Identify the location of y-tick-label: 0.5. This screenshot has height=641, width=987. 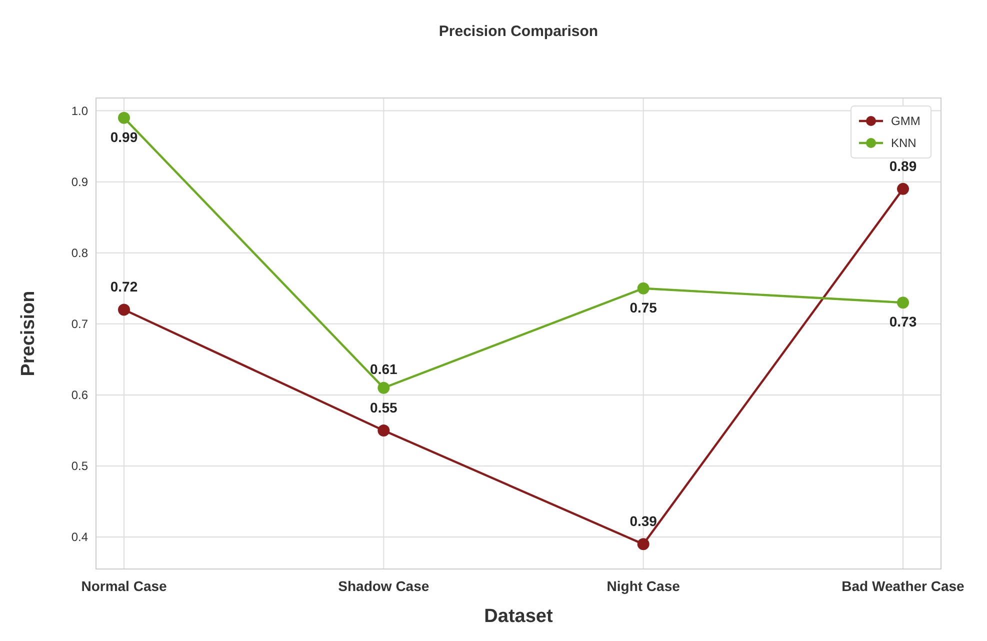
(79, 466).